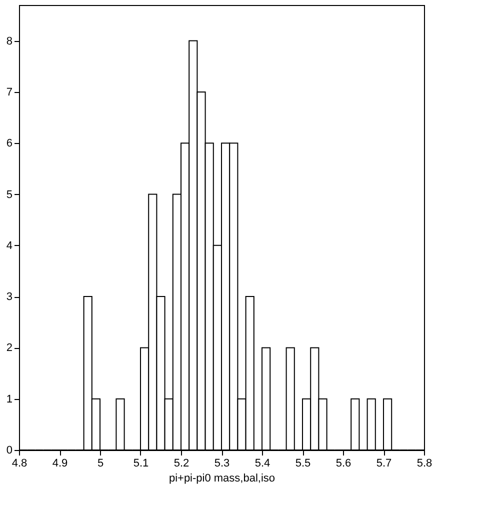 This screenshot has width=491, height=511. What do you see at coordinates (60, 464) in the screenshot?
I see `x-tick-label: 4.9` at bounding box center [60, 464].